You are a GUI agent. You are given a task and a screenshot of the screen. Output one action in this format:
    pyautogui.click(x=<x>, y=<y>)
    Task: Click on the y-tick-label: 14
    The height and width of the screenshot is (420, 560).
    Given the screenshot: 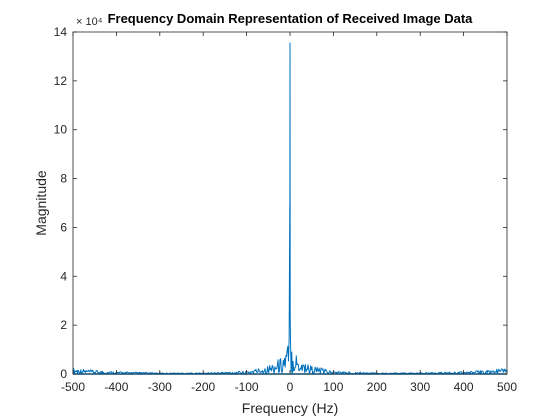 What is the action you would take?
    pyautogui.click(x=61, y=32)
    